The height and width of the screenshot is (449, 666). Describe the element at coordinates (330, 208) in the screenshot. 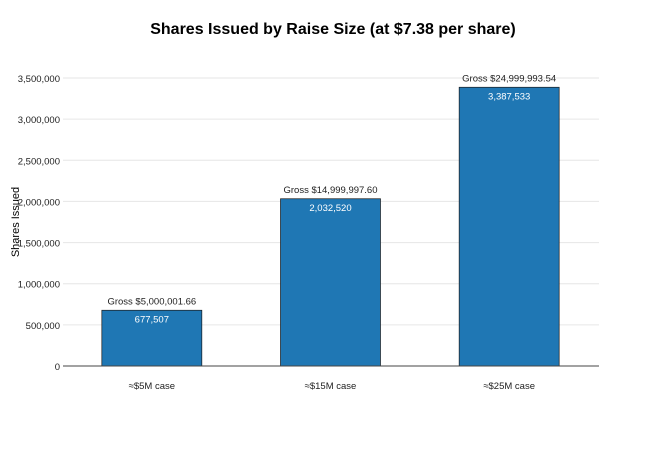

I see `bar-value-label: 2,032,520` at that location.